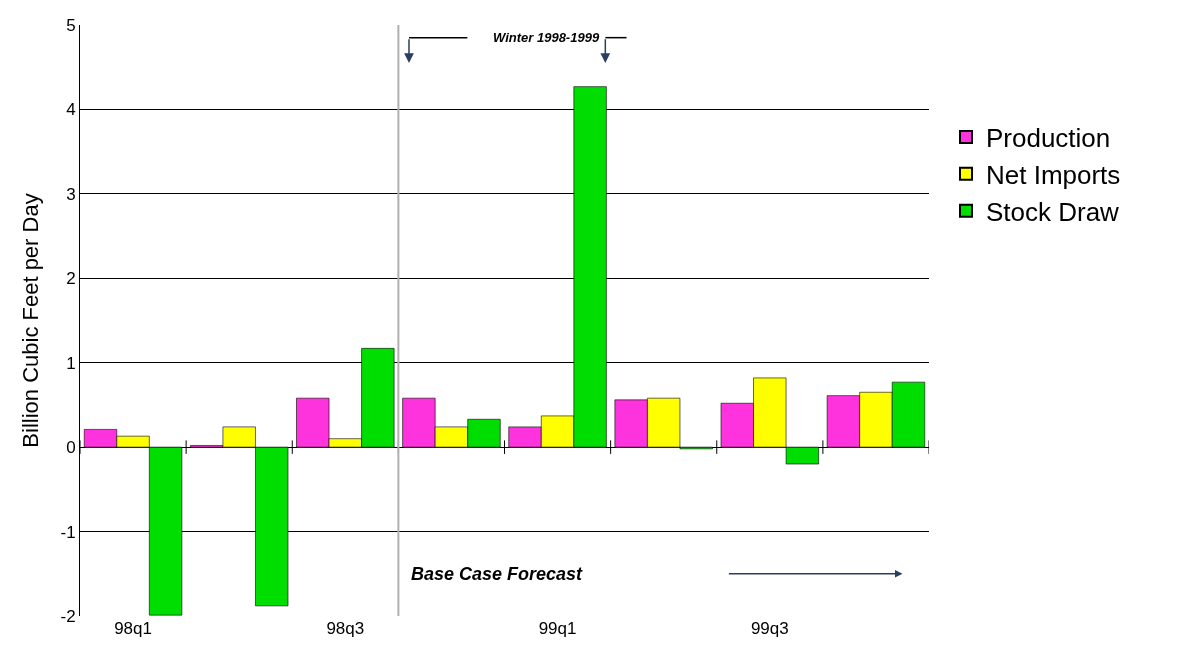 Image resolution: width=1179 pixels, height=656 pixels. Describe the element at coordinates (71, 110) in the screenshot. I see `y-tick-label: 4` at that location.